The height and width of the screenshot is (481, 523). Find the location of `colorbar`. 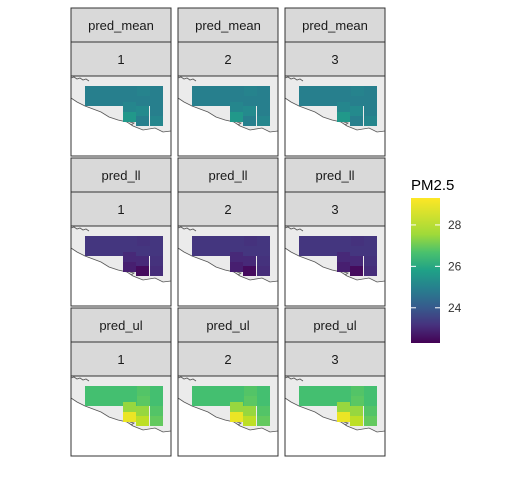

colorbar is located at coordinates (425, 270).